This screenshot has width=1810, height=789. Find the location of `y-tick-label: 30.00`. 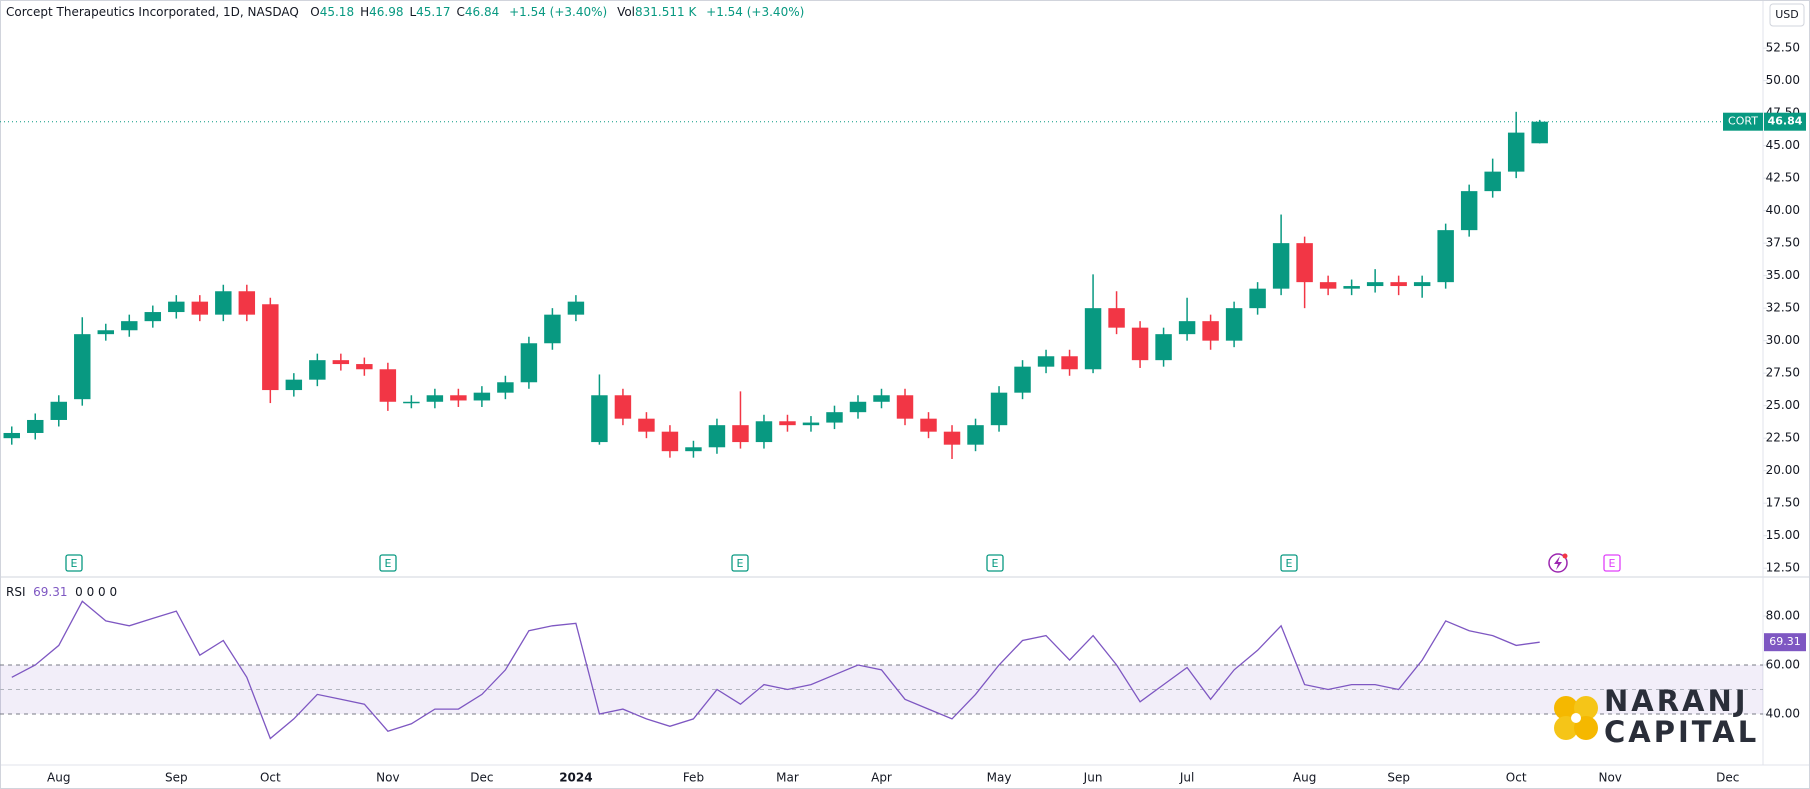

y-tick-label: 30.00 is located at coordinates (1783, 340).